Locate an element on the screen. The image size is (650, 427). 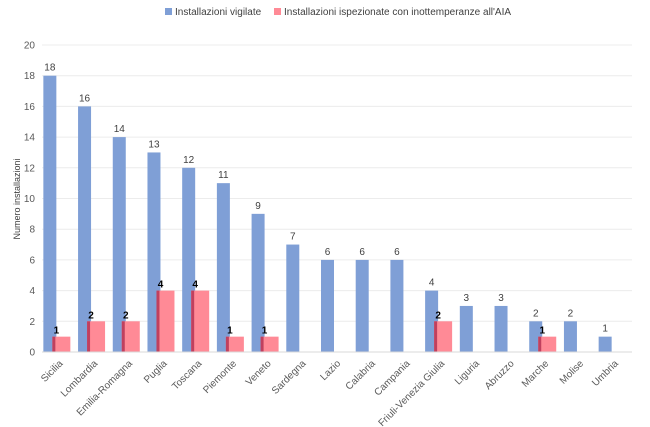
bar-edge-installazioni-ispezionate-friuli-venezia-giulia is located at coordinates (436, 336).